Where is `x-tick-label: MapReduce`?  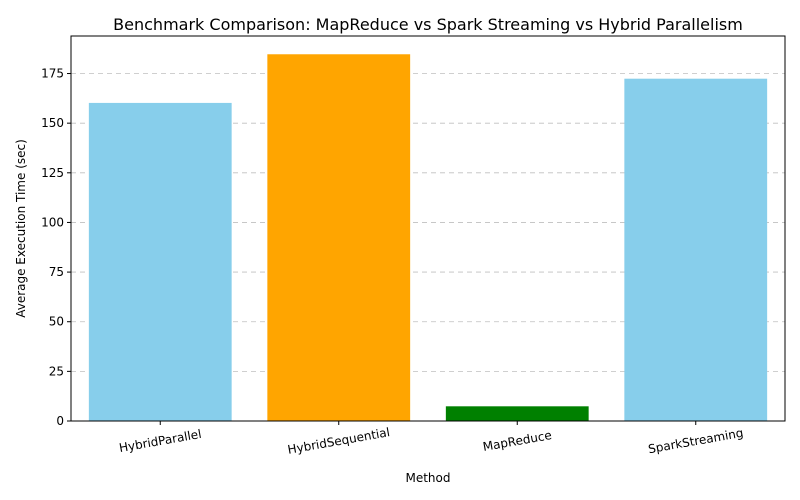
x-tick-label: MapReduce is located at coordinates (517, 441).